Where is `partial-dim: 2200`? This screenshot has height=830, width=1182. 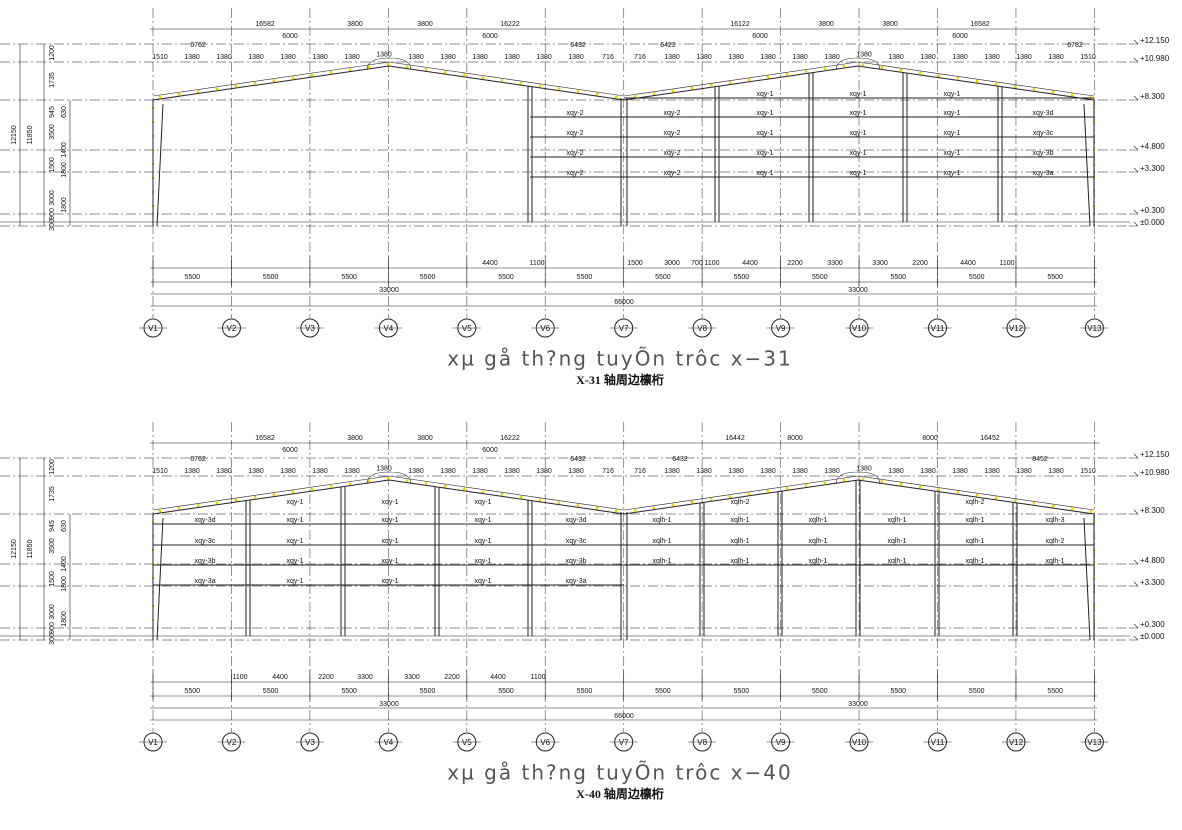 partial-dim: 2200 is located at coordinates (920, 263).